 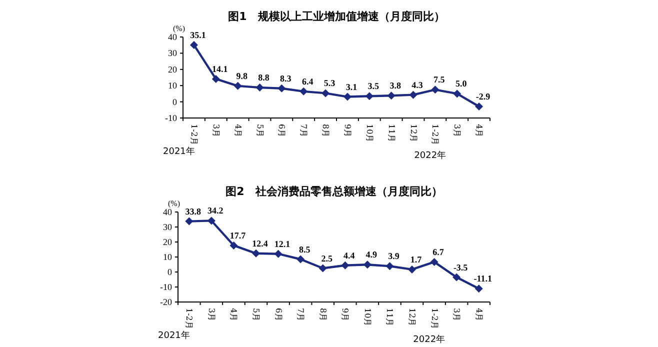 What do you see at coordinates (264, 77) in the screenshot?
I see `data-label: 8.8` at bounding box center [264, 77].